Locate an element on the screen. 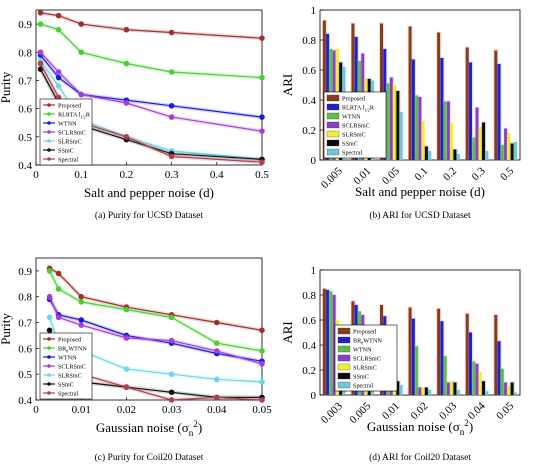 This screenshot has width=550, height=465. panel-caption: (d) ARI for Coil20 Dataset is located at coordinates (420, 457).